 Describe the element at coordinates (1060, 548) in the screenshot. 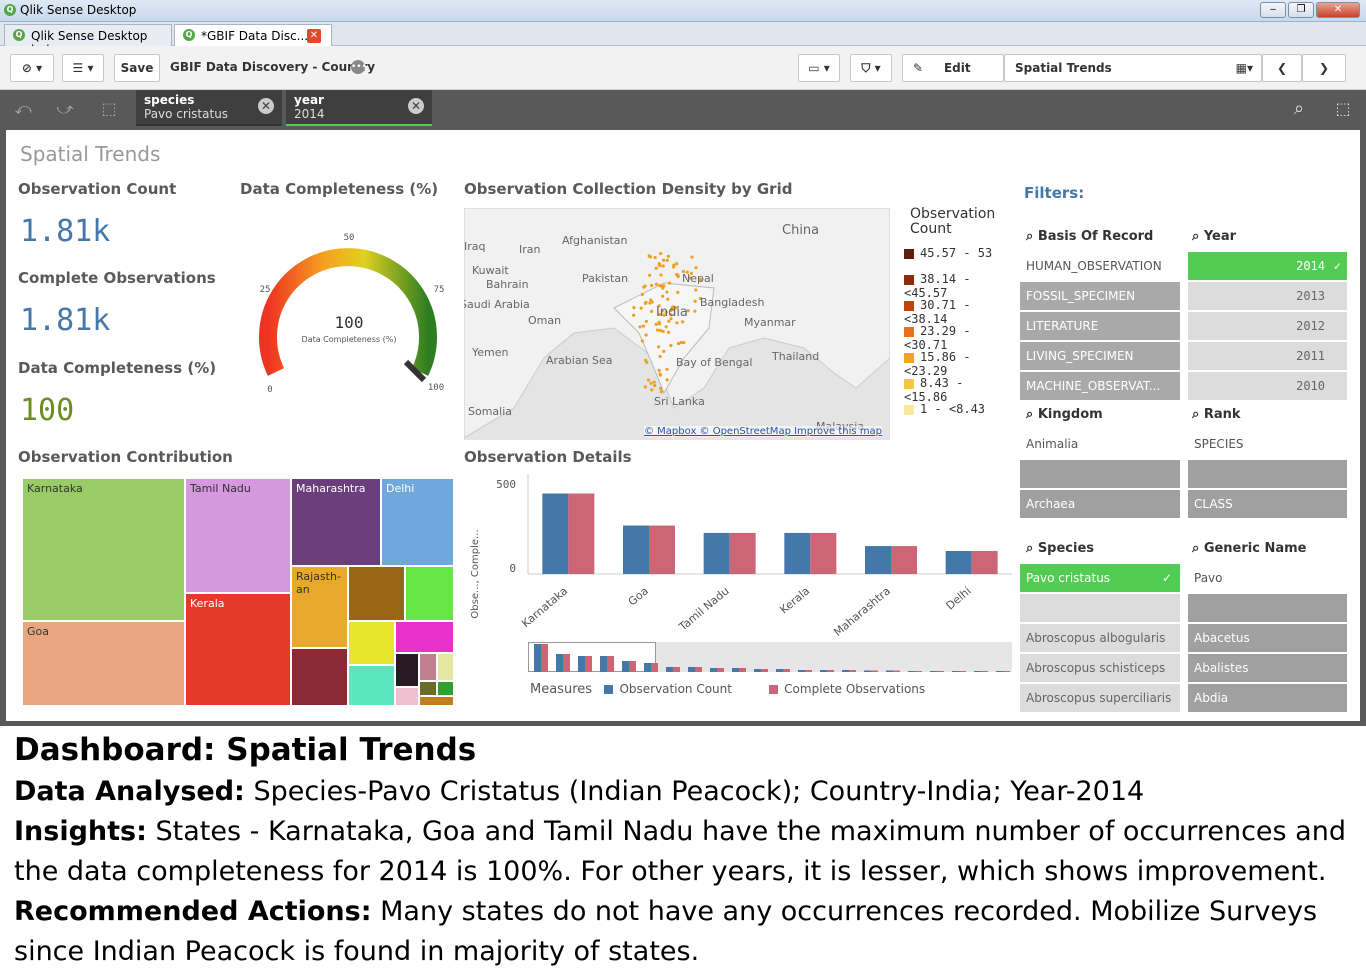

I see `filter-species-header: ⌕ Species` at that location.